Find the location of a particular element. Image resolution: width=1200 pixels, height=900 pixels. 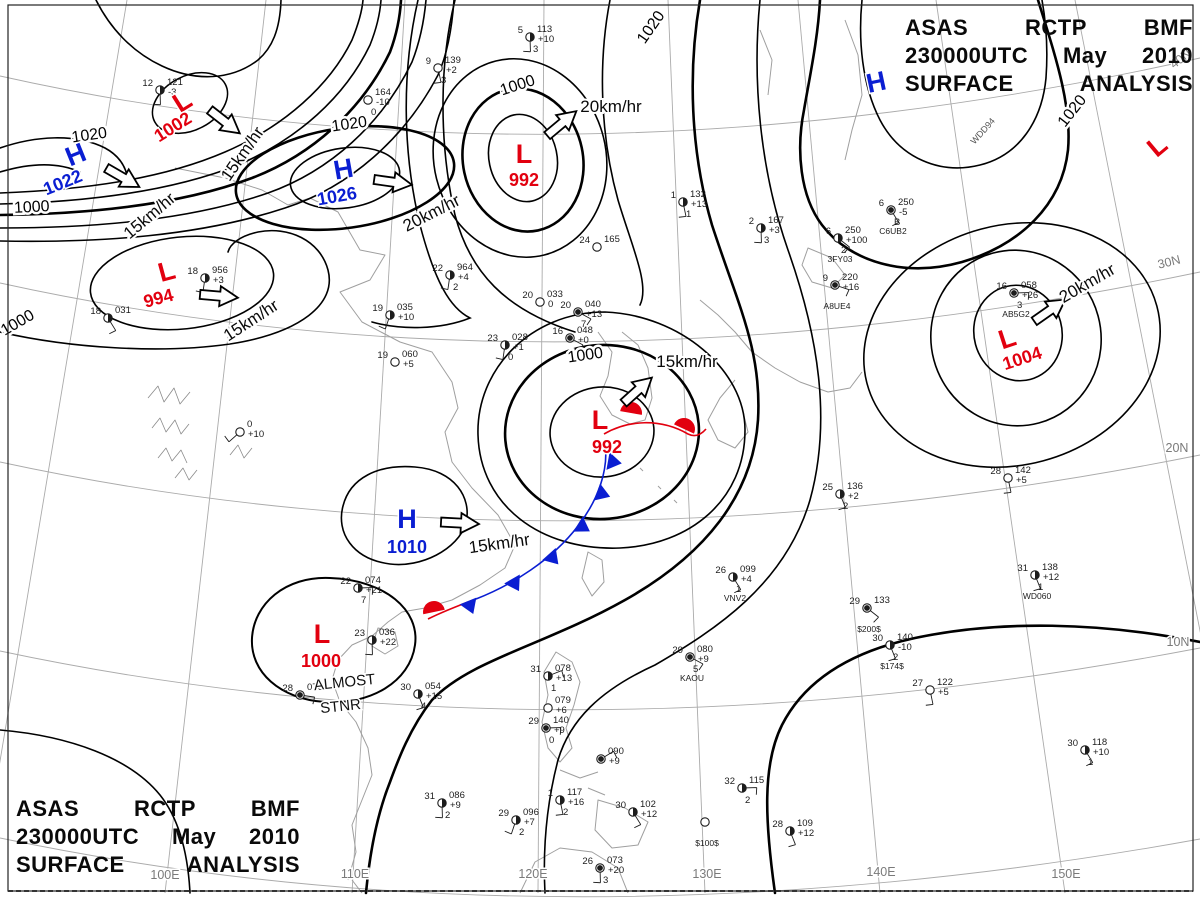

station-id: KAOU is located at coordinates (692, 678).